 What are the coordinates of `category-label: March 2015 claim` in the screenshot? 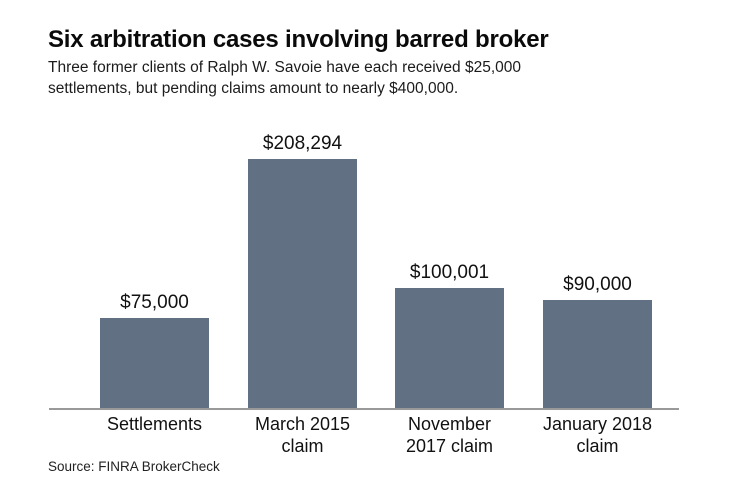 It's located at (302, 435).